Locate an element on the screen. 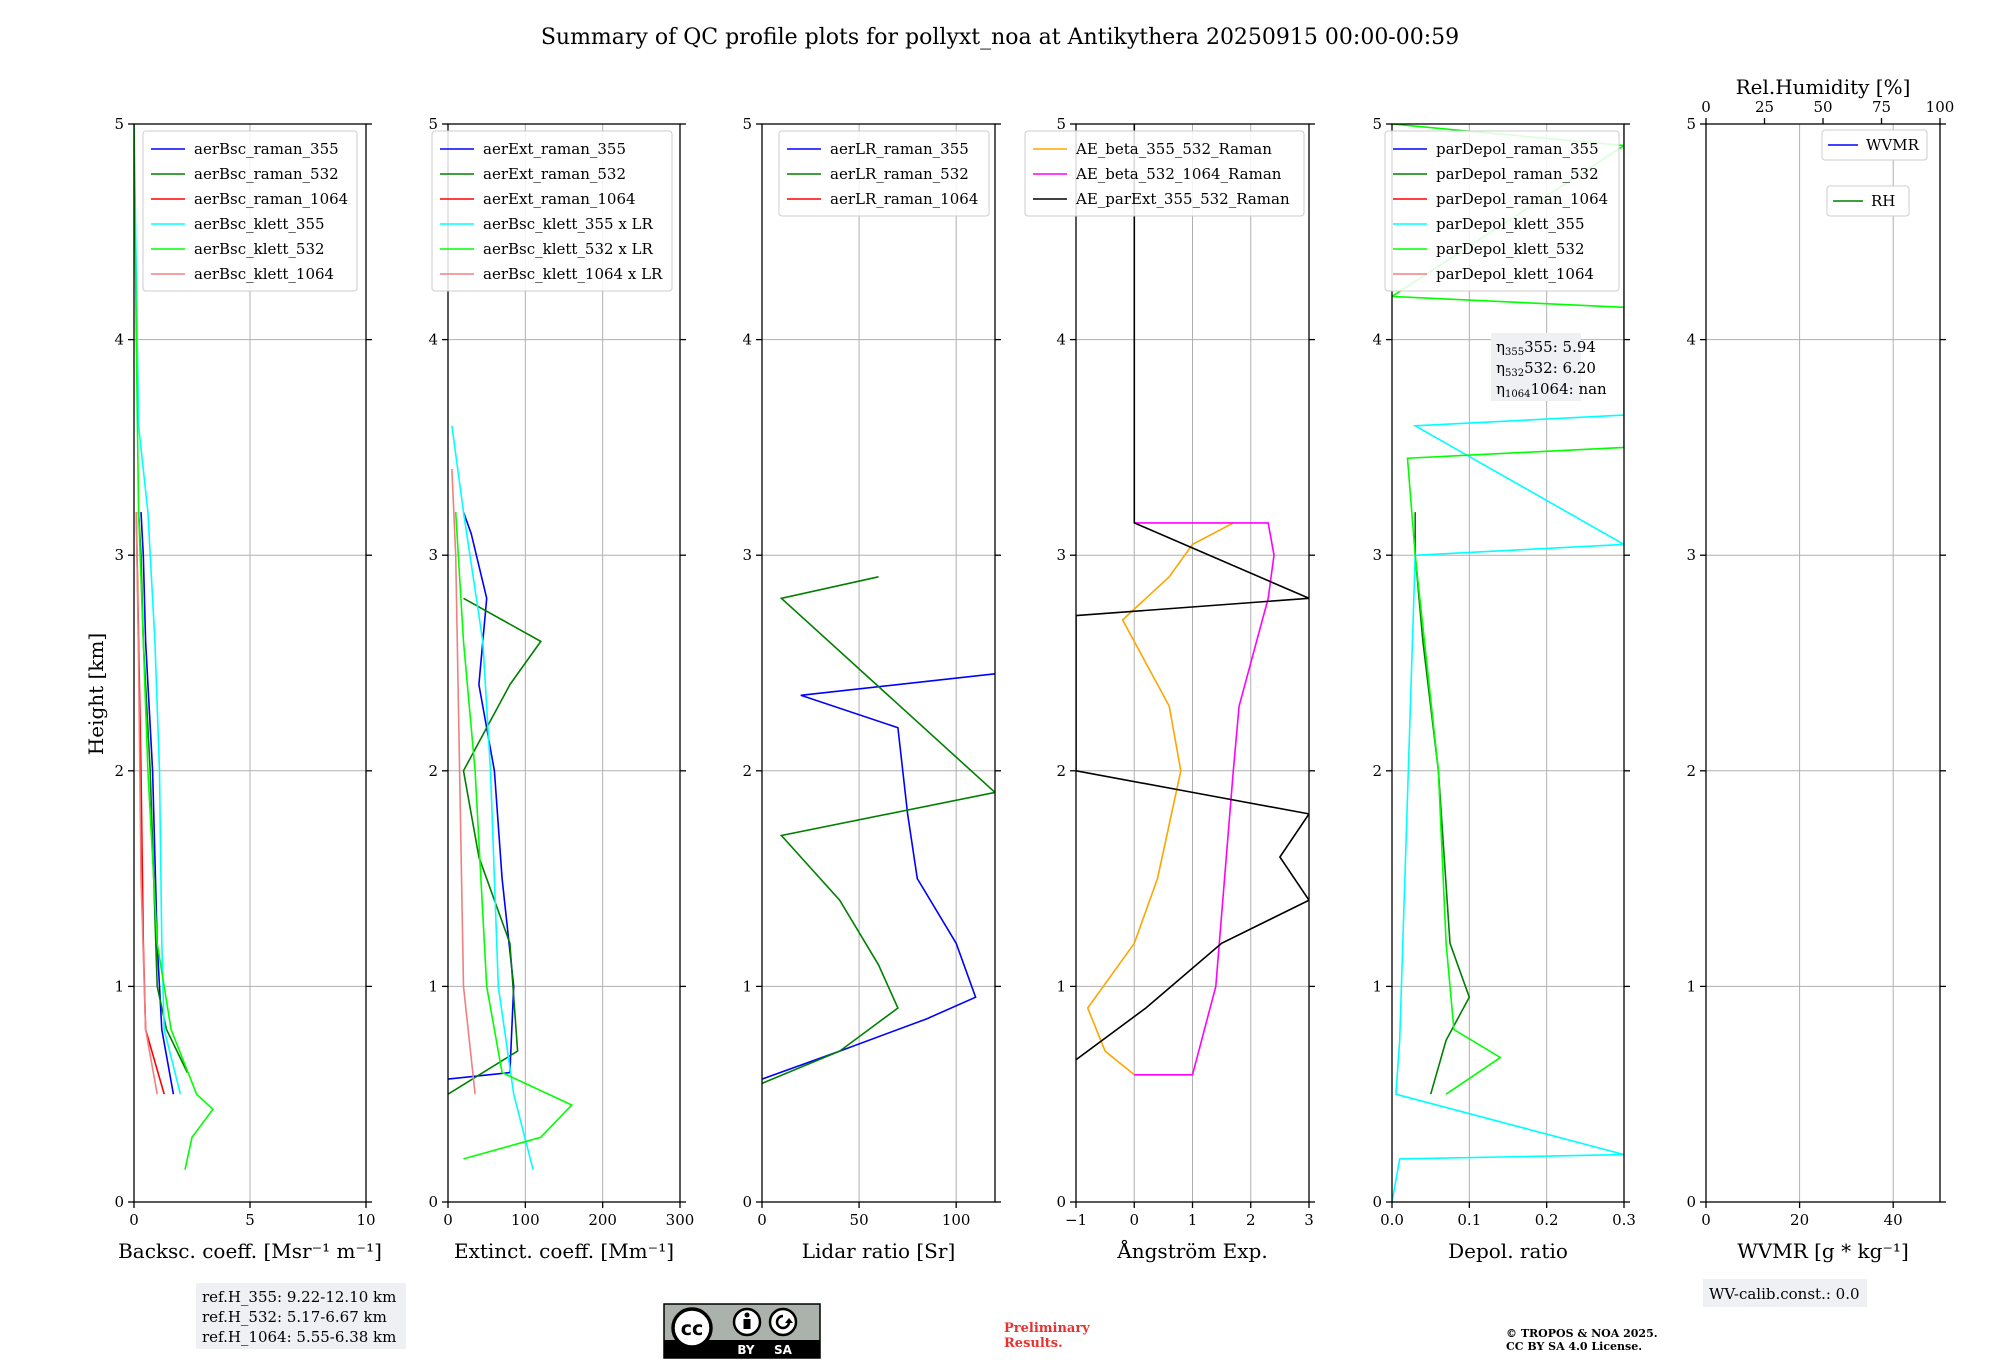  x-axis-label: Depol. ratio is located at coordinates (1508, 1251).